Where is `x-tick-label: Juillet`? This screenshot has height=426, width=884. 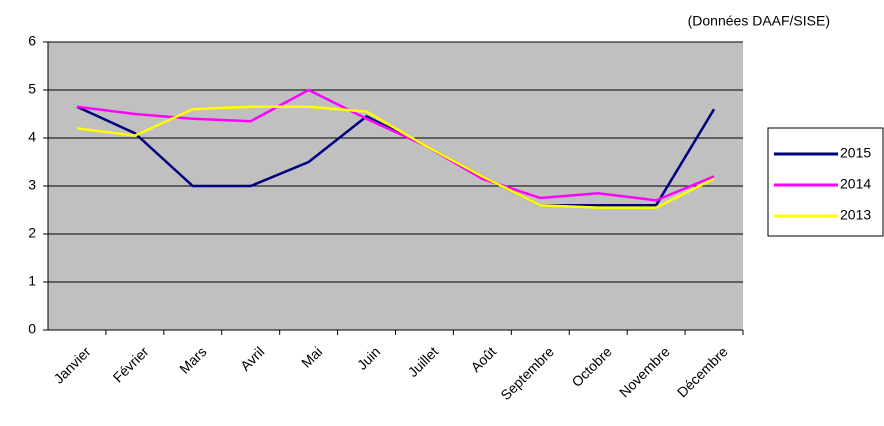
x-tick-label: Juillet is located at coordinates (423, 361).